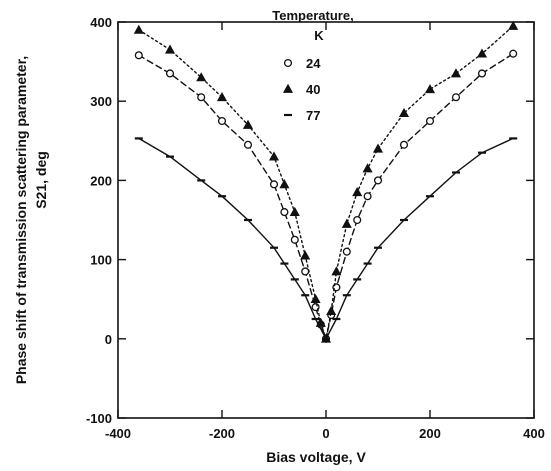 The height and width of the screenshot is (471, 551). Describe the element at coordinates (101, 260) in the screenshot. I see `y-tick-label: 100` at that location.